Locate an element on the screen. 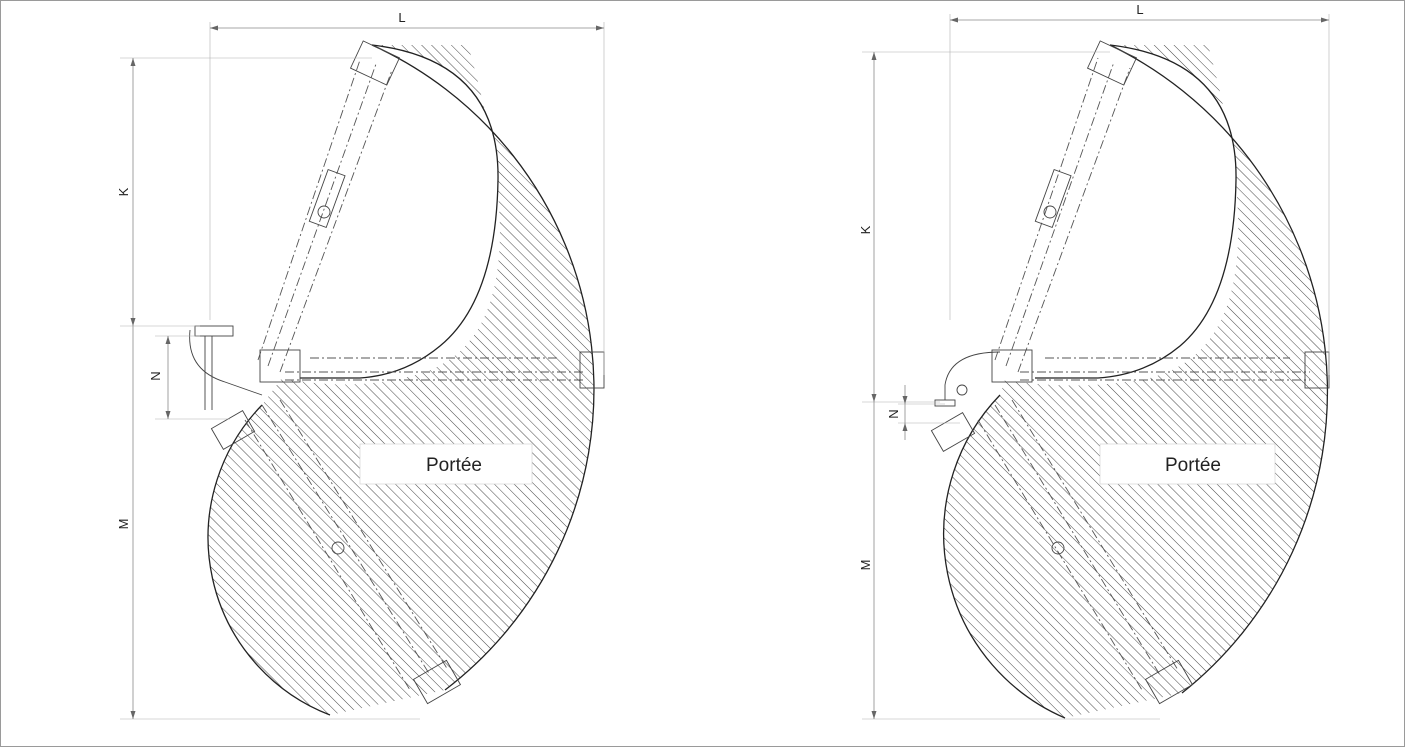 This screenshot has height=747, width=1405. portee-box-left is located at coordinates (446, 464).